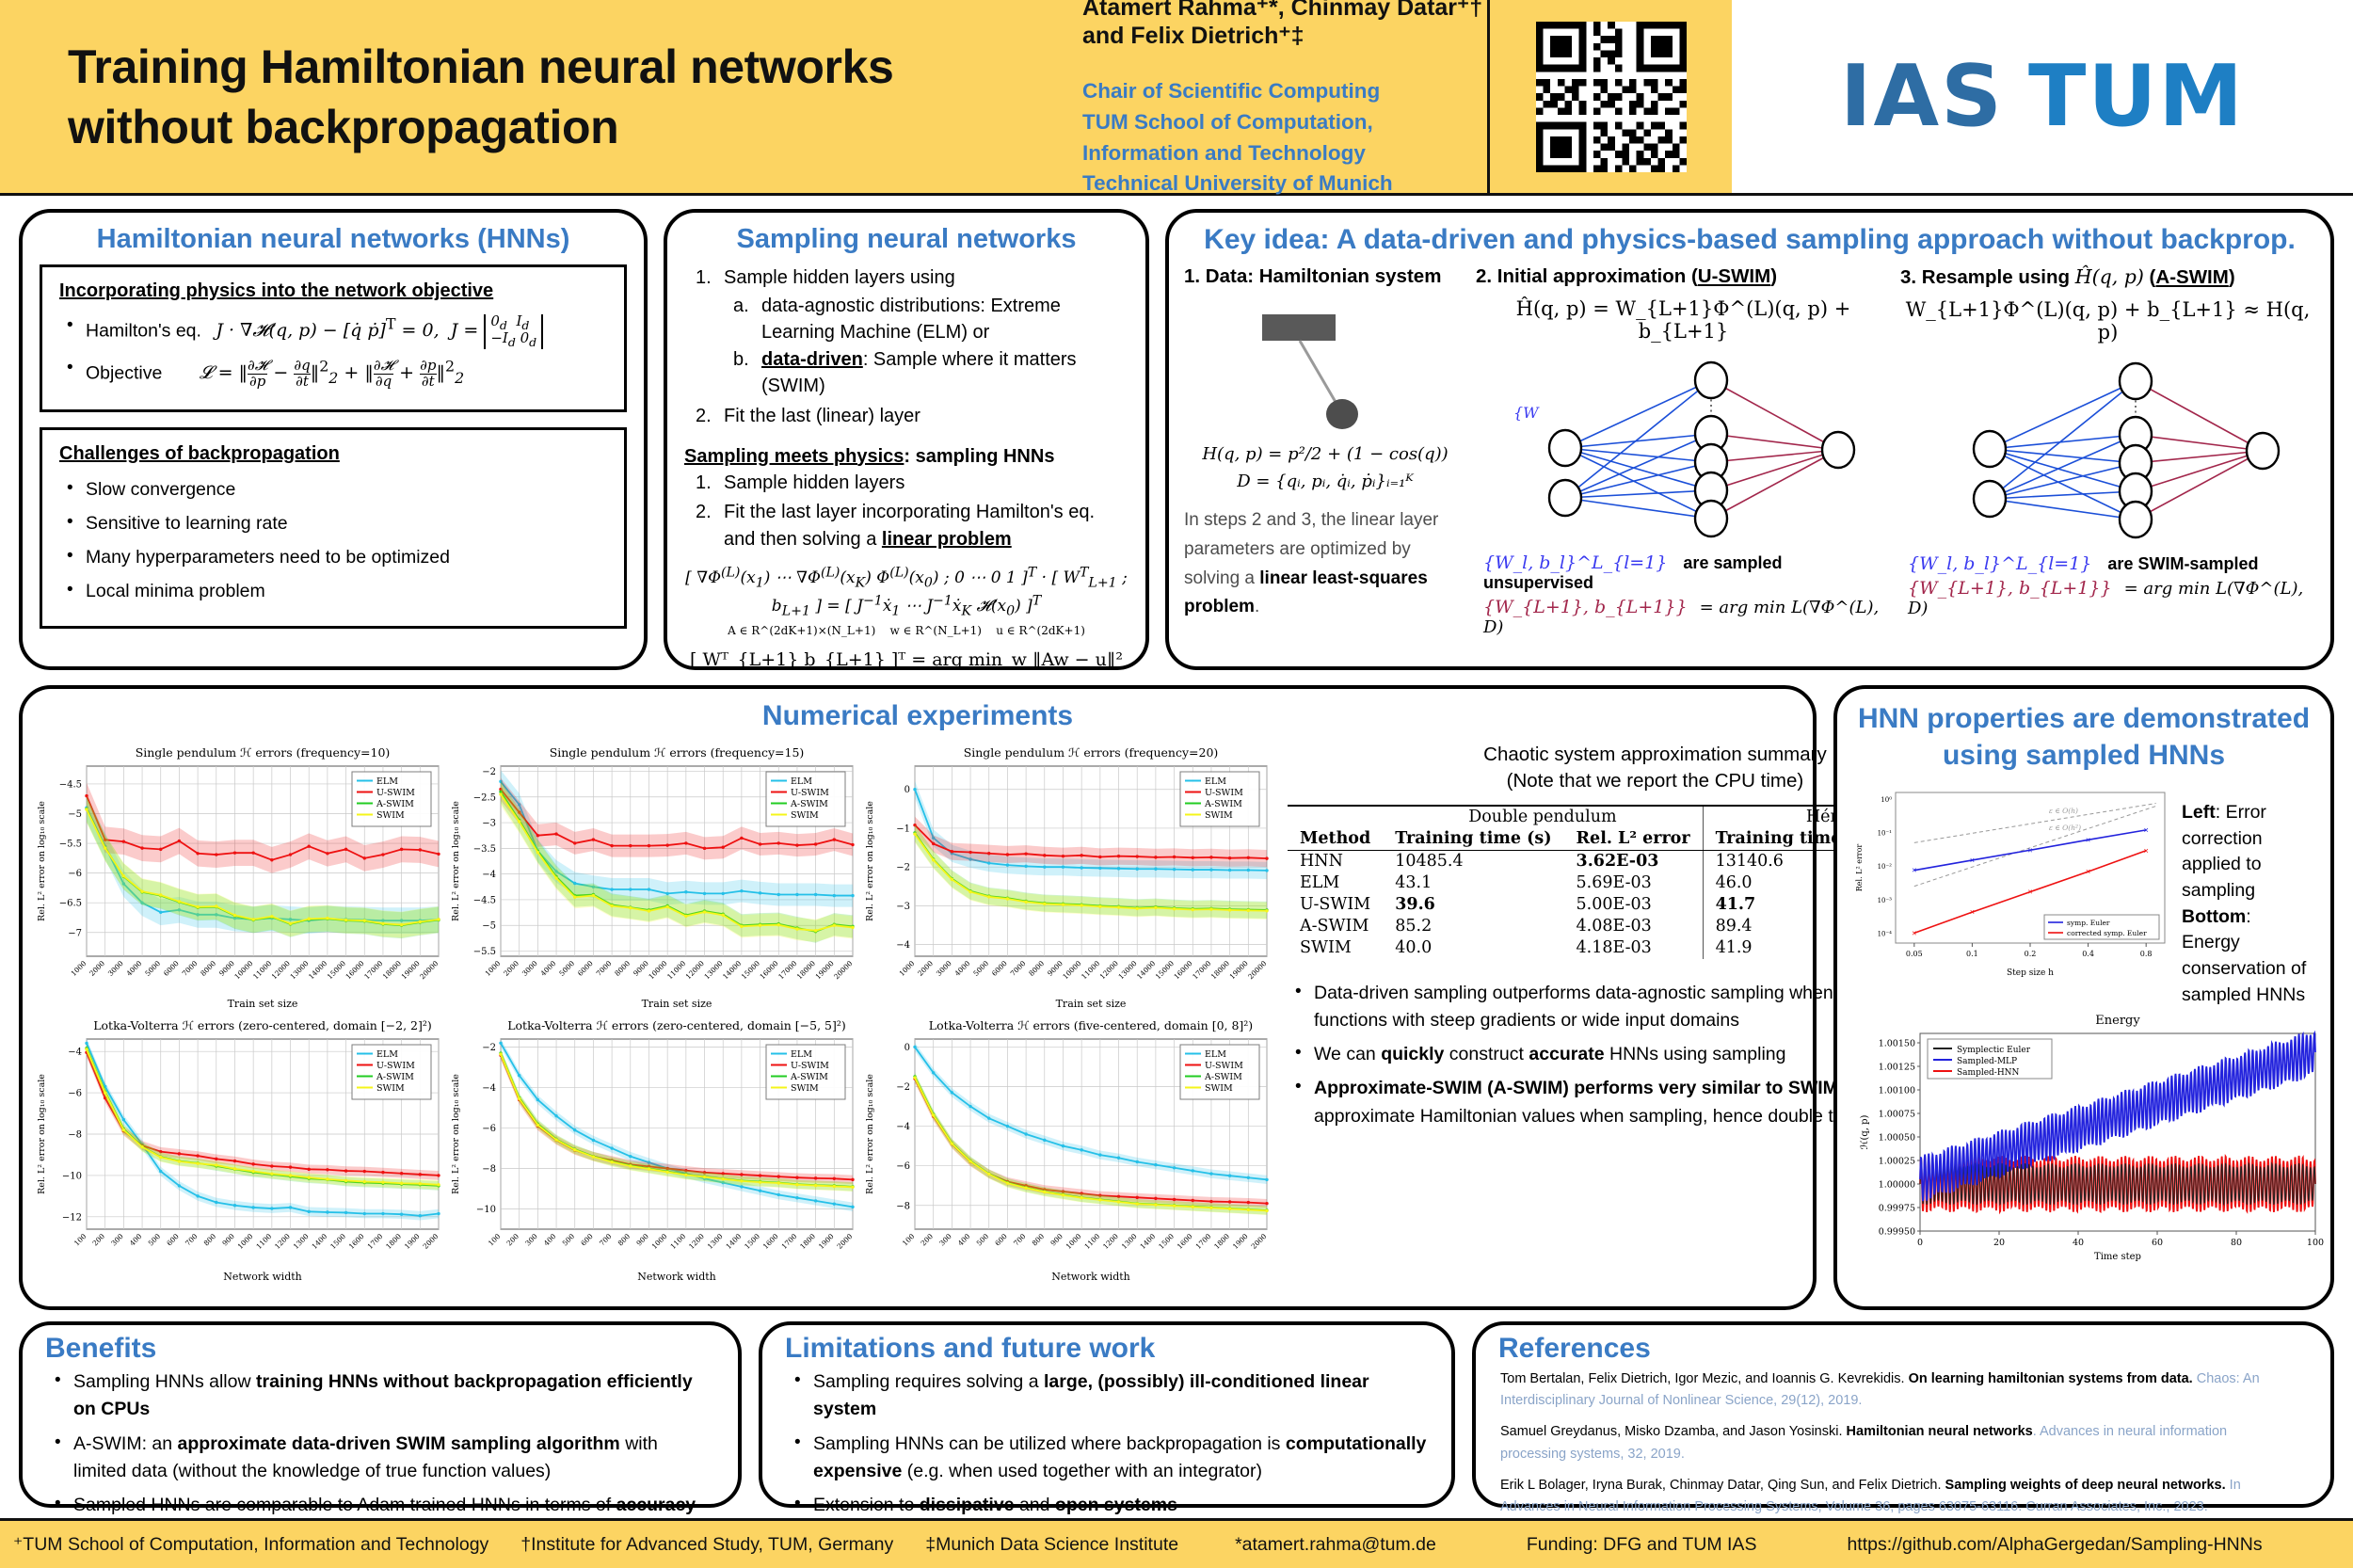 This screenshot has height=1568, width=2353. What do you see at coordinates (1897, 1043) in the screenshot?
I see `svg-text: 1.00150` at bounding box center [1897, 1043].